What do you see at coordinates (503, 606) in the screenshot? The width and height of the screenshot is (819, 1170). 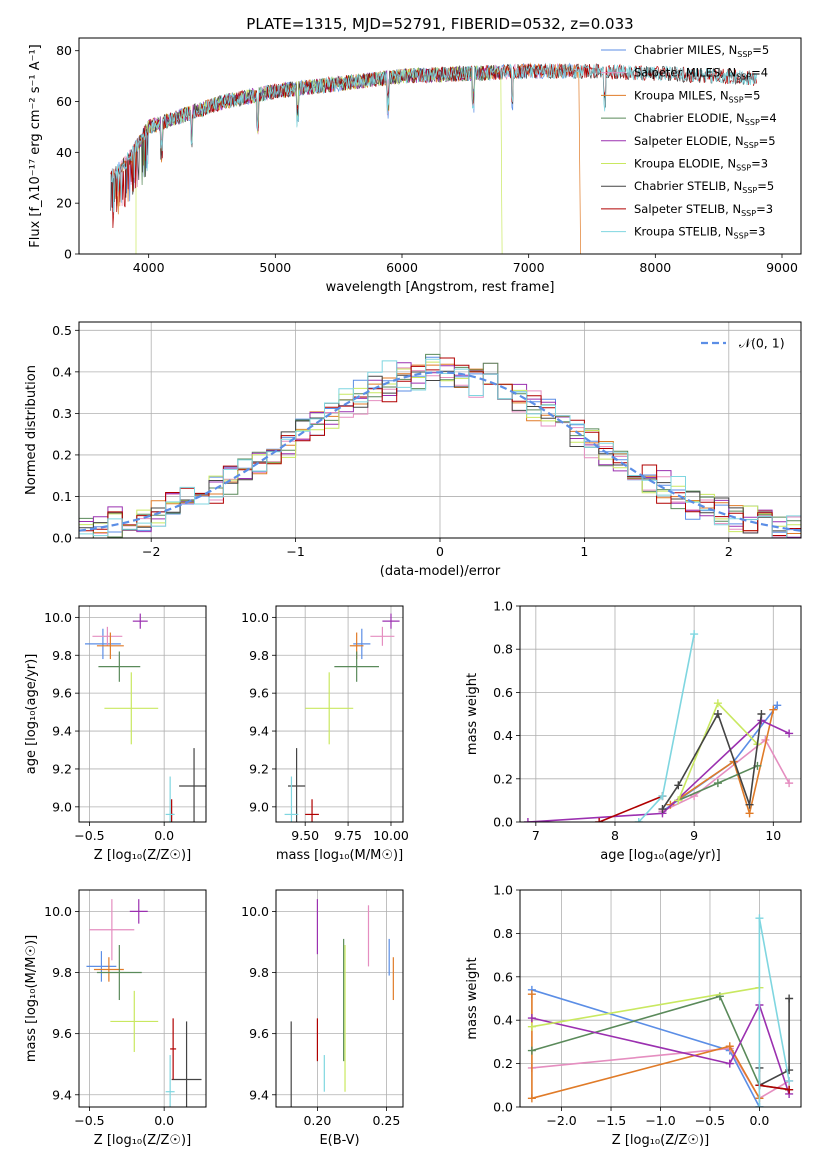 I see `y-tick-label: 1.0` at bounding box center [503, 606].